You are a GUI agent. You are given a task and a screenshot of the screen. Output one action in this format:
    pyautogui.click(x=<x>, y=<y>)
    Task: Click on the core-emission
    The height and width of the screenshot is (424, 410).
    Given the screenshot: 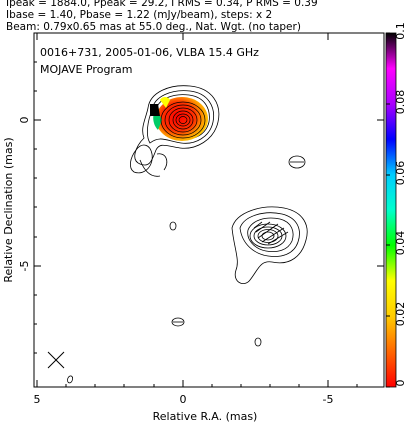 What is the action you would take?
    pyautogui.click(x=182, y=119)
    